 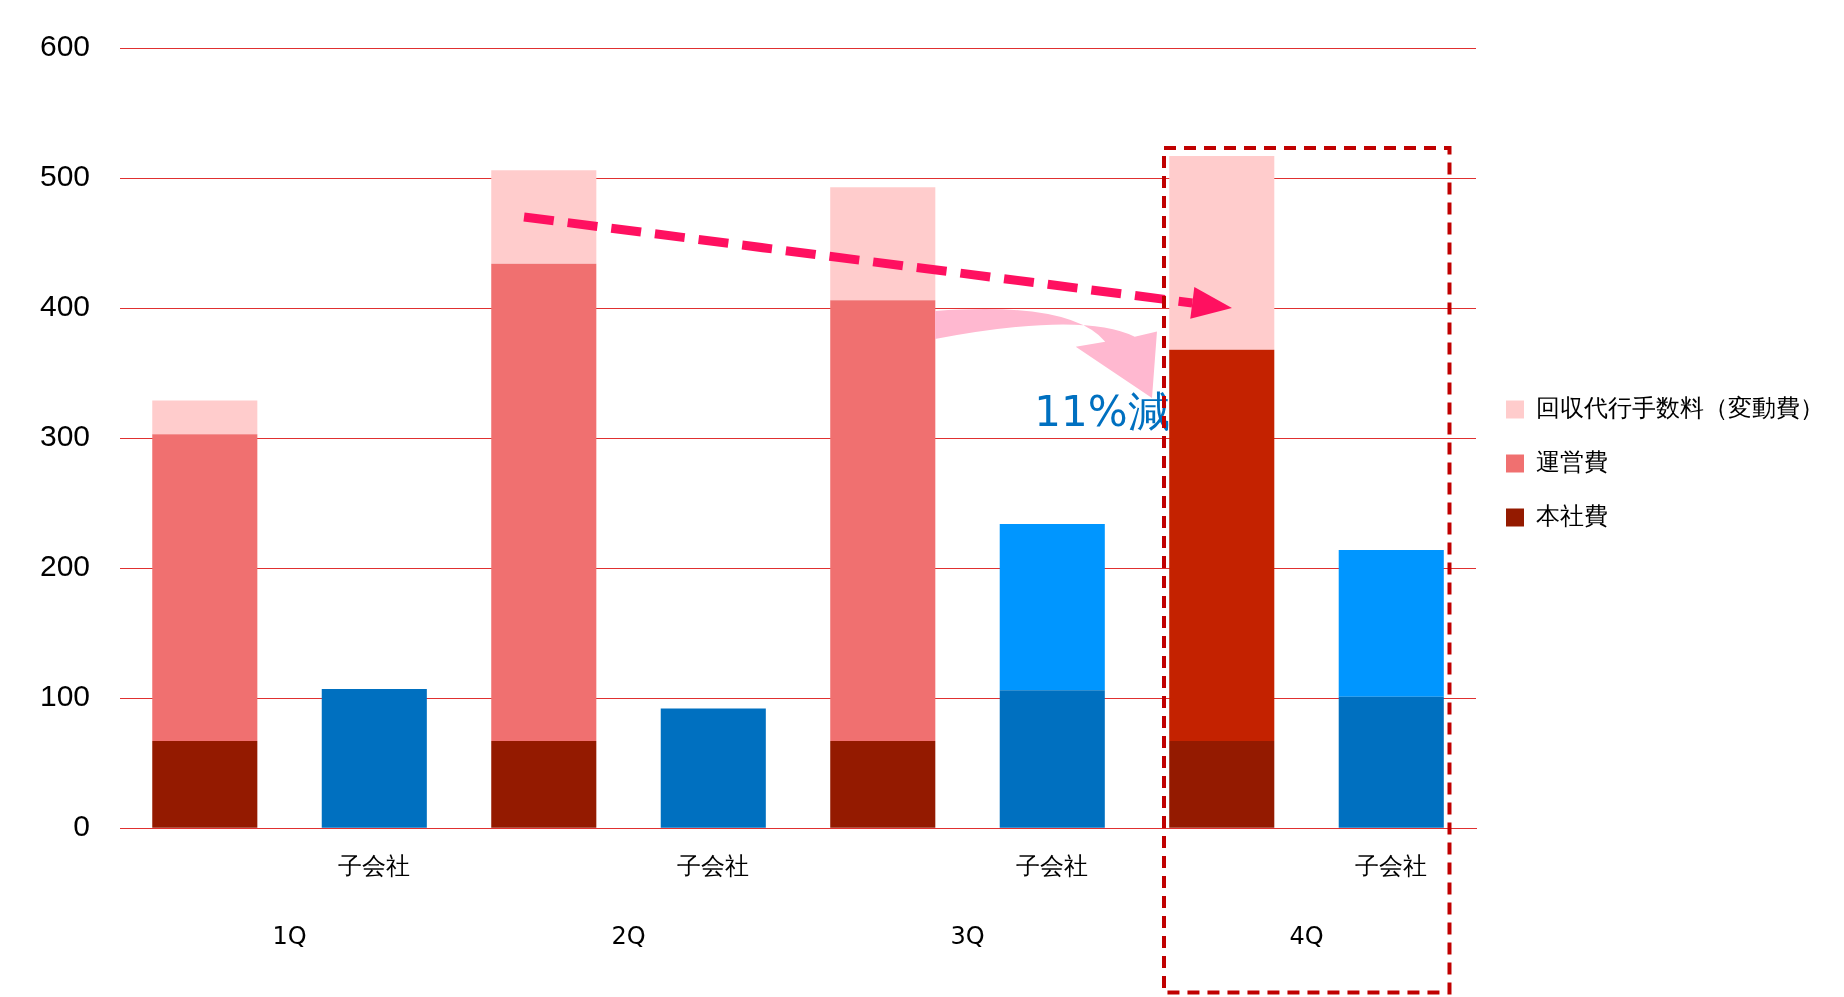 What do you see at coordinates (65, 696) in the screenshot?
I see `y-tick-label: 100` at bounding box center [65, 696].